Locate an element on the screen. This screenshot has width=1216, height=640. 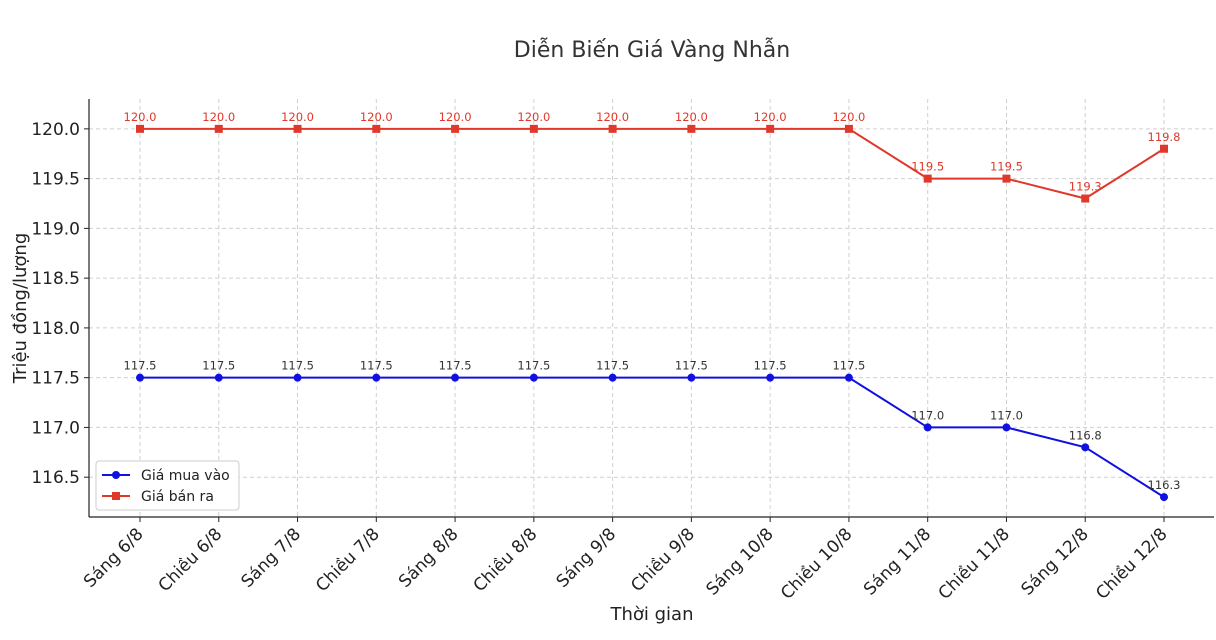
x-tick-label: Sáng 12/8 is located at coordinates (1055, 561).